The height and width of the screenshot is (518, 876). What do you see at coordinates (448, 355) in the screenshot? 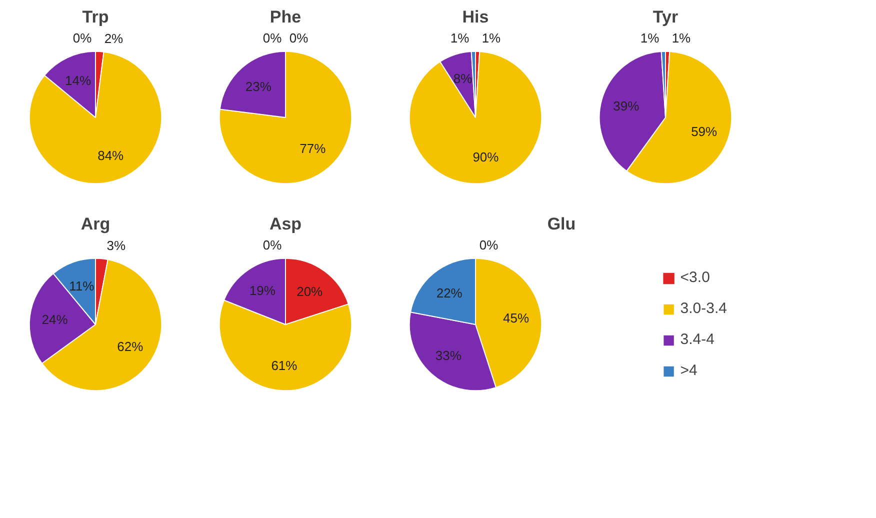
I see `data-label: 33%` at bounding box center [448, 355].